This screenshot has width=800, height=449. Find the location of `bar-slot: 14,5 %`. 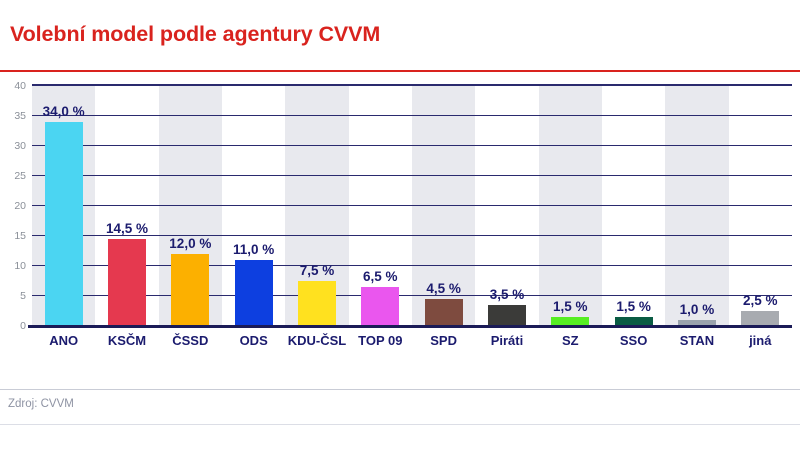

bar-slot: 14,5 % is located at coordinates (126, 206).